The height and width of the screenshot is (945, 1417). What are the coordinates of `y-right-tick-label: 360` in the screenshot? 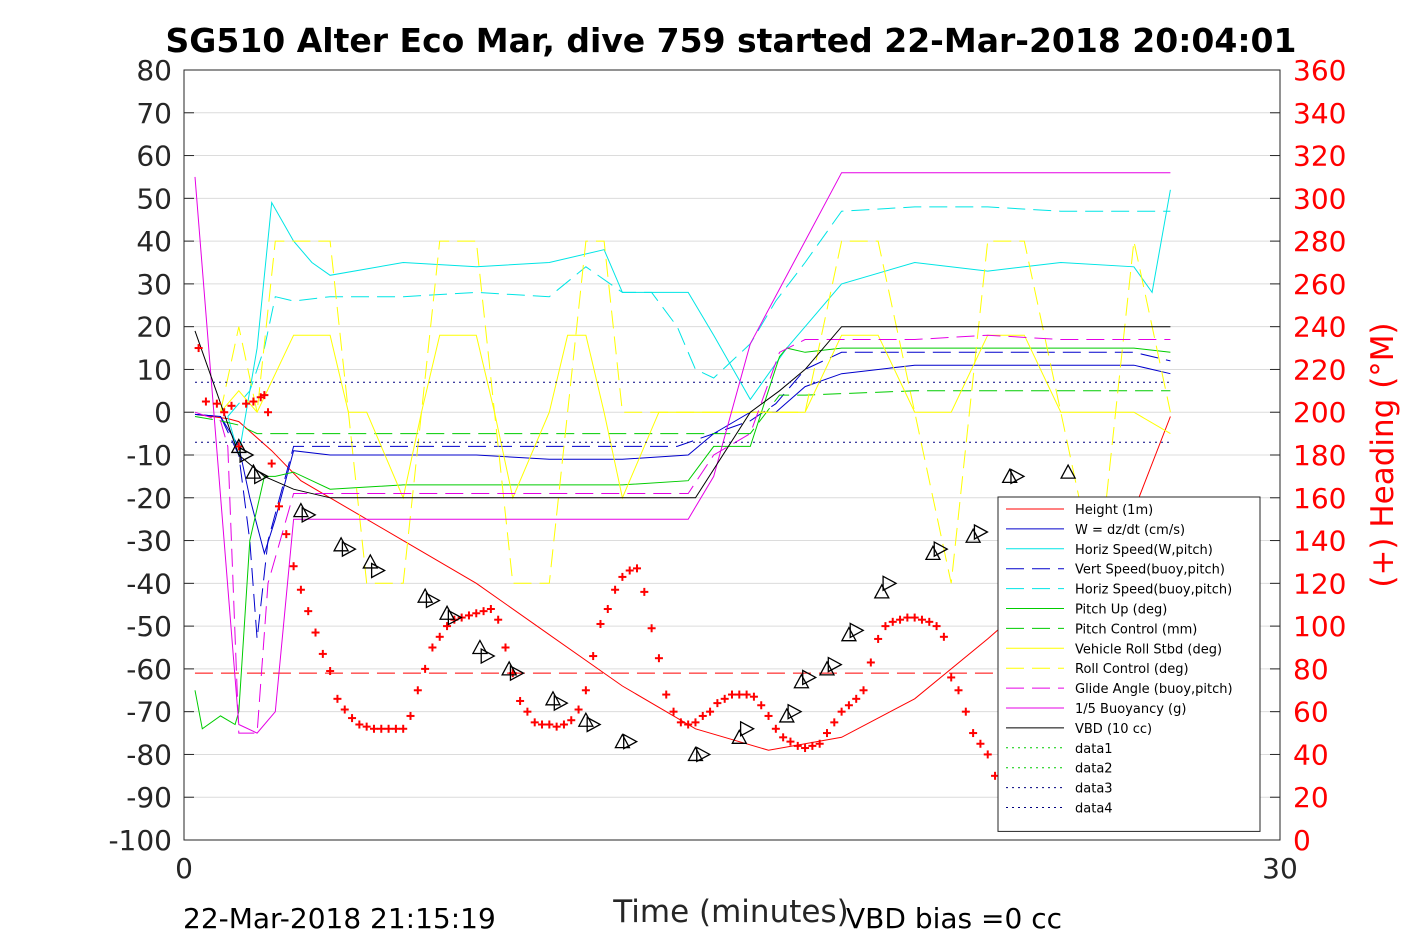 It's located at (1319, 70).